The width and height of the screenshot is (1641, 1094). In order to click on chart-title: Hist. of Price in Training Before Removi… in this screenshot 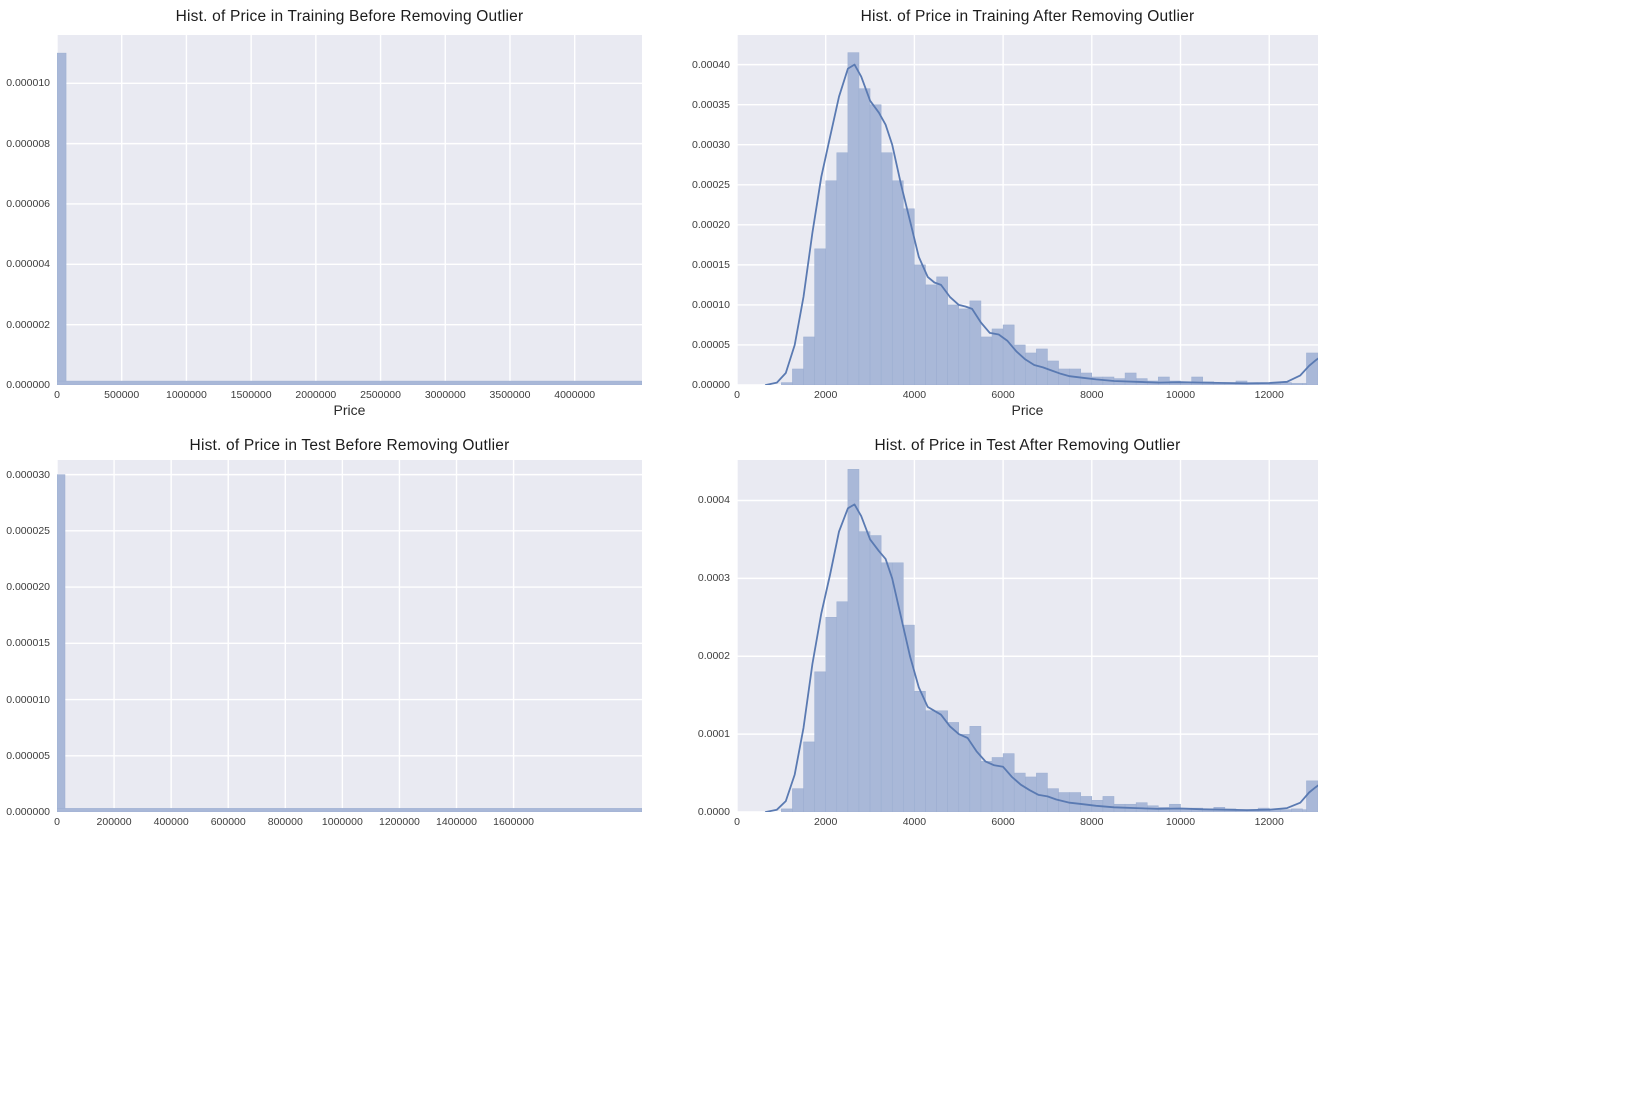, I will do `click(349, 16)`.